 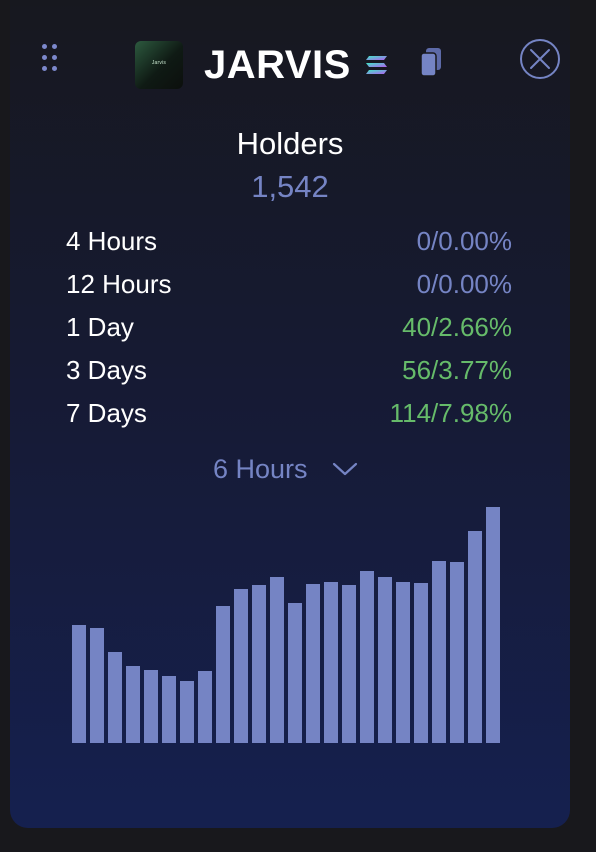 What do you see at coordinates (457, 370) in the screenshot?
I see `stat-value: 56/3.77%` at bounding box center [457, 370].